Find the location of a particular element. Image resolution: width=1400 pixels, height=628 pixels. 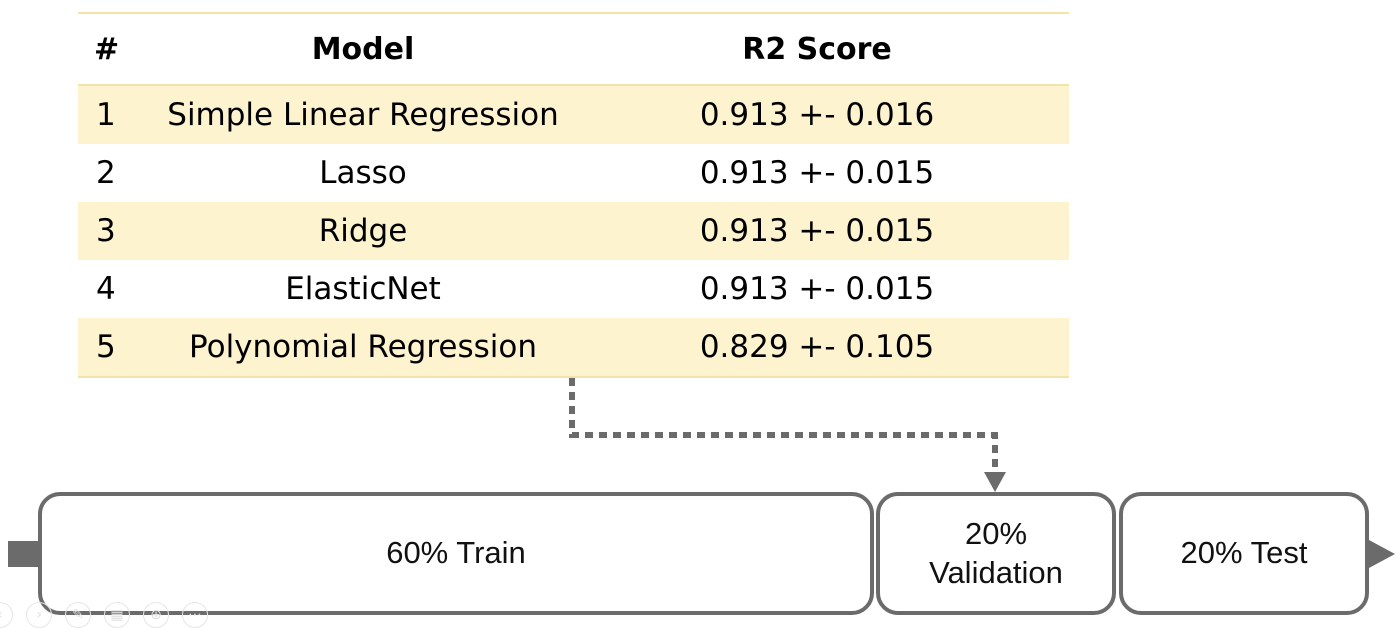

more-icon: ⋯ is located at coordinates (195, 615).